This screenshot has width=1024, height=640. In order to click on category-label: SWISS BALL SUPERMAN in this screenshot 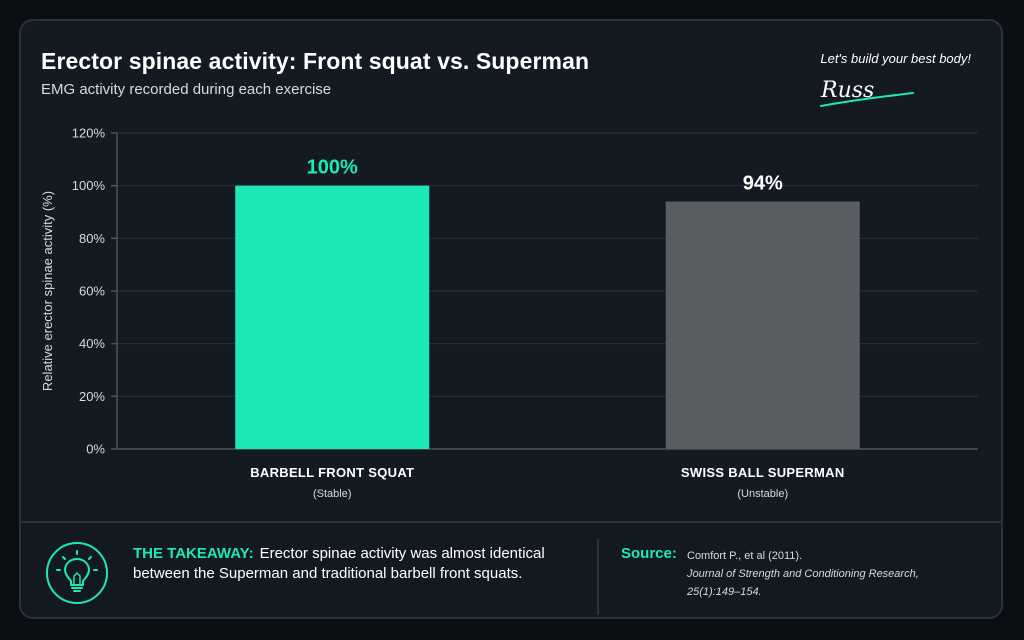, I will do `click(763, 472)`.